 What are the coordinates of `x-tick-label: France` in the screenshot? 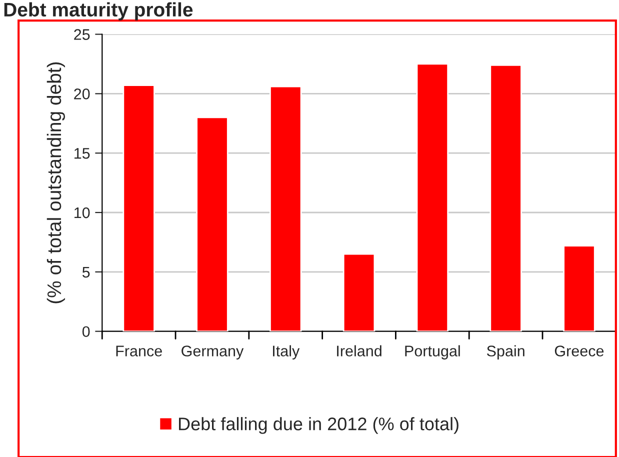 It's located at (139, 351).